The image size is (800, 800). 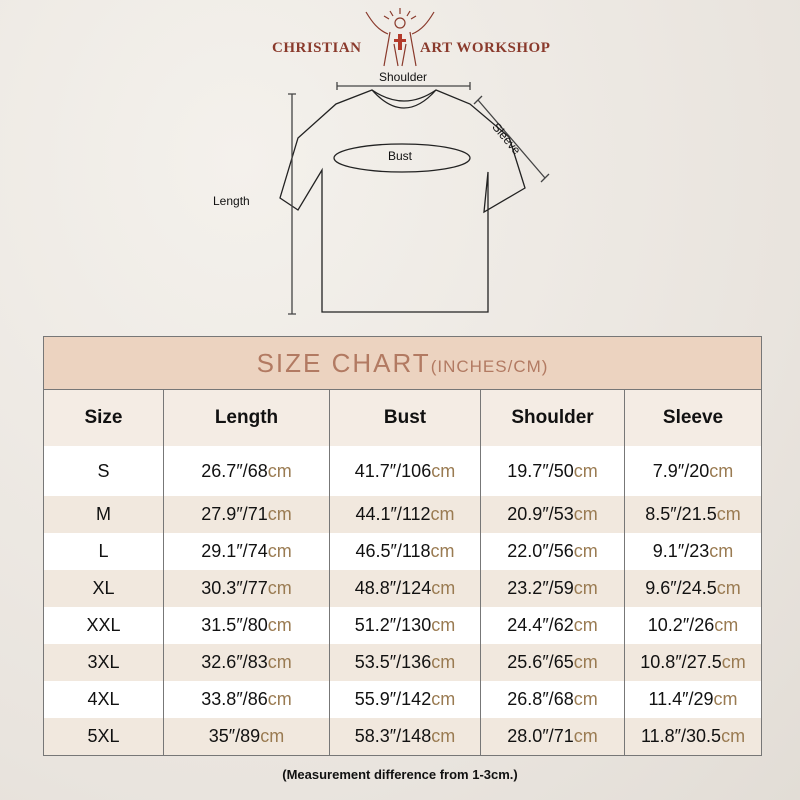 I want to click on header-shoulder: Shoulder, so click(x=552, y=417).